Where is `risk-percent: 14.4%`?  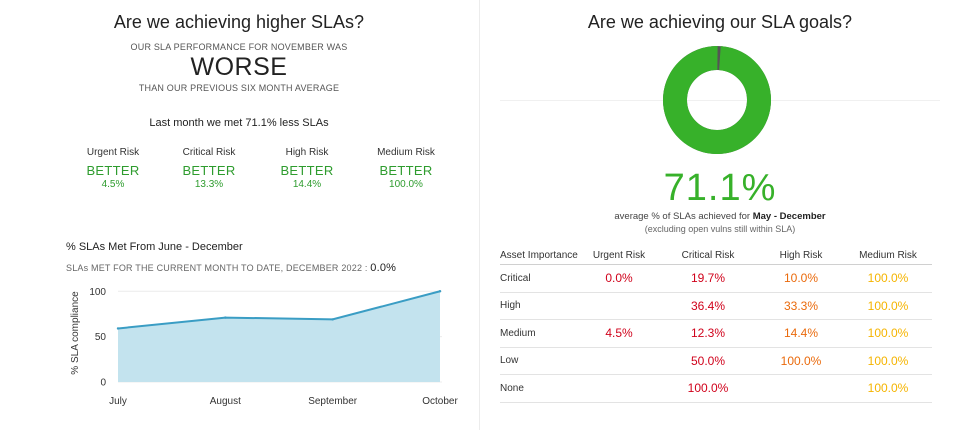
risk-percent: 14.4% is located at coordinates (307, 184).